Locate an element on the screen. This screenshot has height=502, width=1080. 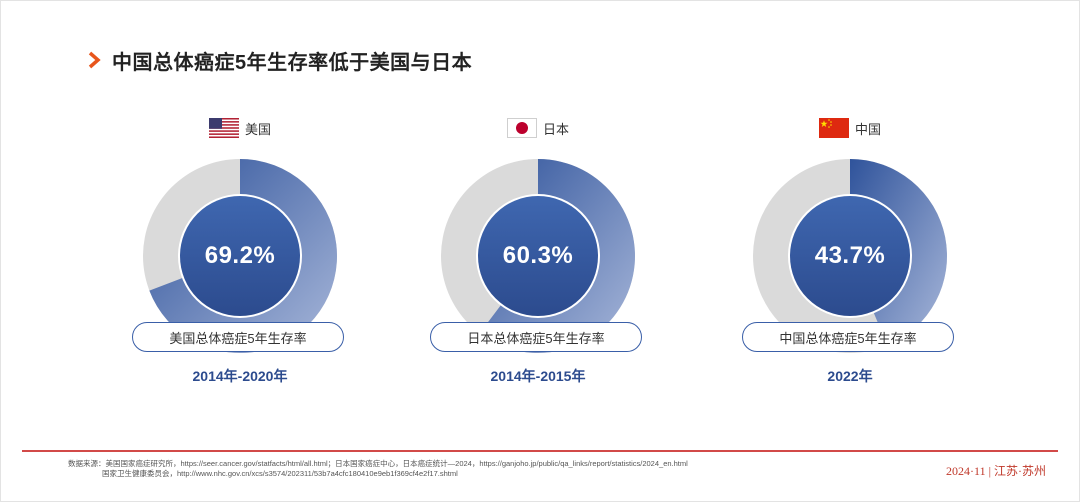
footer-divider is located at coordinates (540, 451).